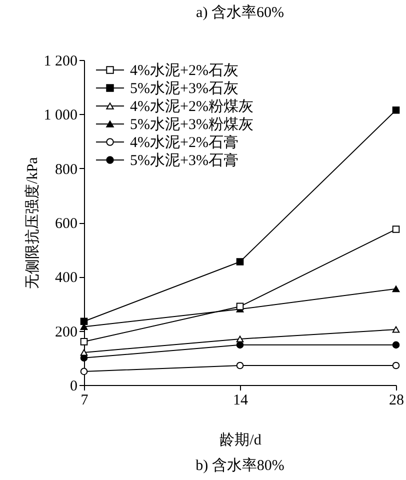  I want to click on y-tick-label: 1 200, so click(61, 62).